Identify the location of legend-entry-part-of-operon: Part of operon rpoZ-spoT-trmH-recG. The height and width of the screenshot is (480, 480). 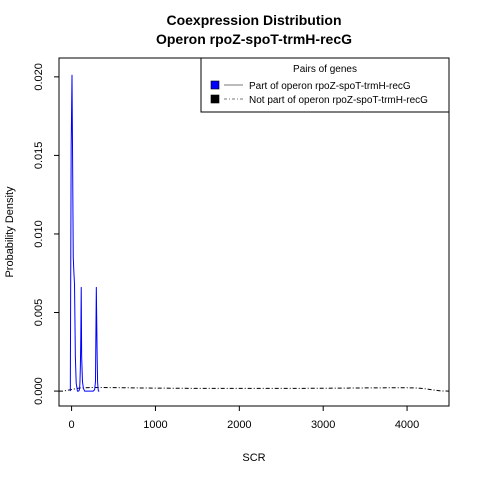
(330, 86).